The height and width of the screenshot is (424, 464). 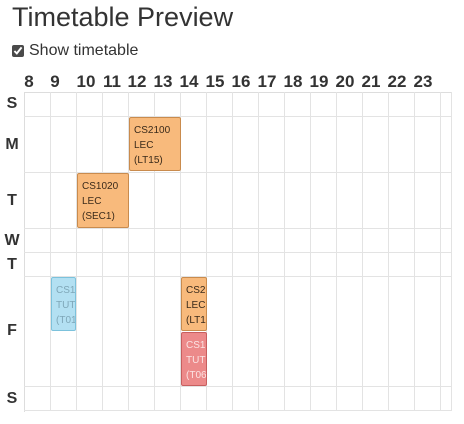 I want to click on event-group: (T06, so click(x=196, y=375).